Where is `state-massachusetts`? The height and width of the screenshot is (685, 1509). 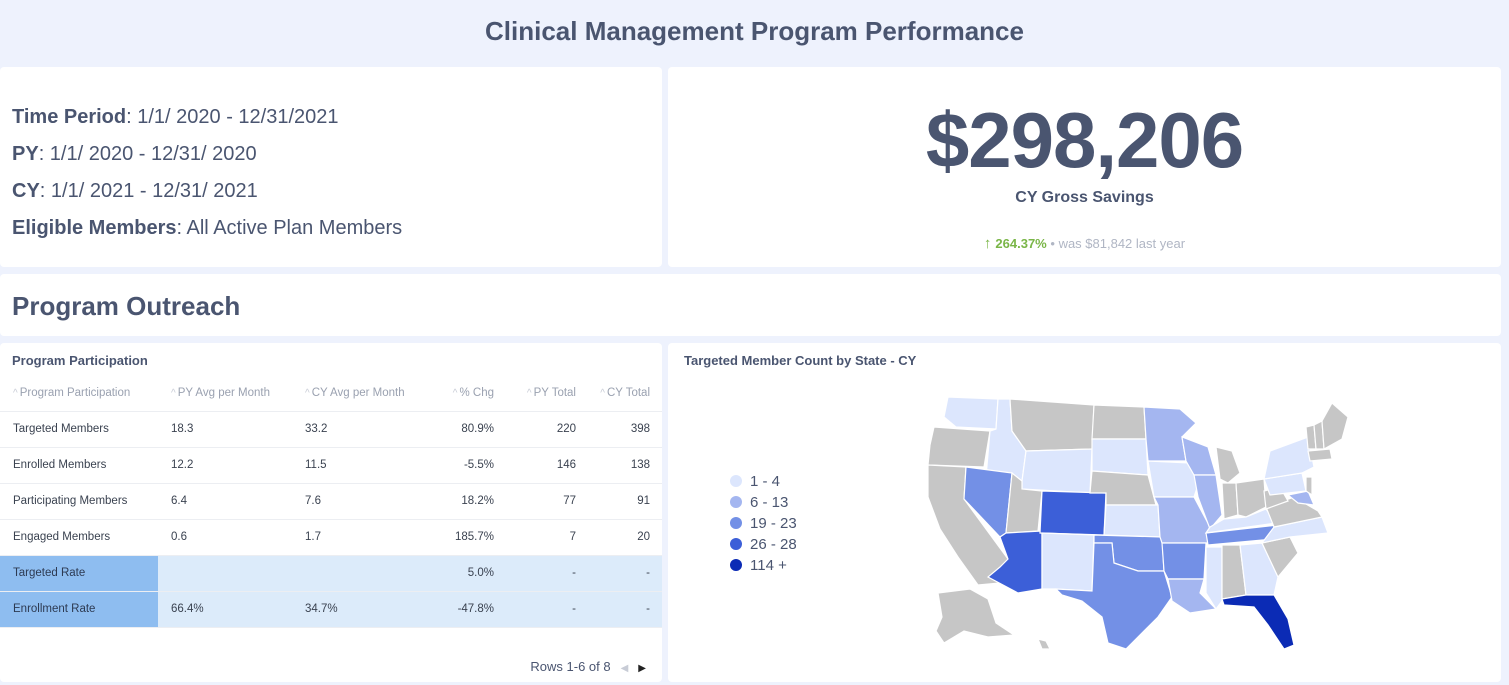 state-massachusetts is located at coordinates (1320, 455).